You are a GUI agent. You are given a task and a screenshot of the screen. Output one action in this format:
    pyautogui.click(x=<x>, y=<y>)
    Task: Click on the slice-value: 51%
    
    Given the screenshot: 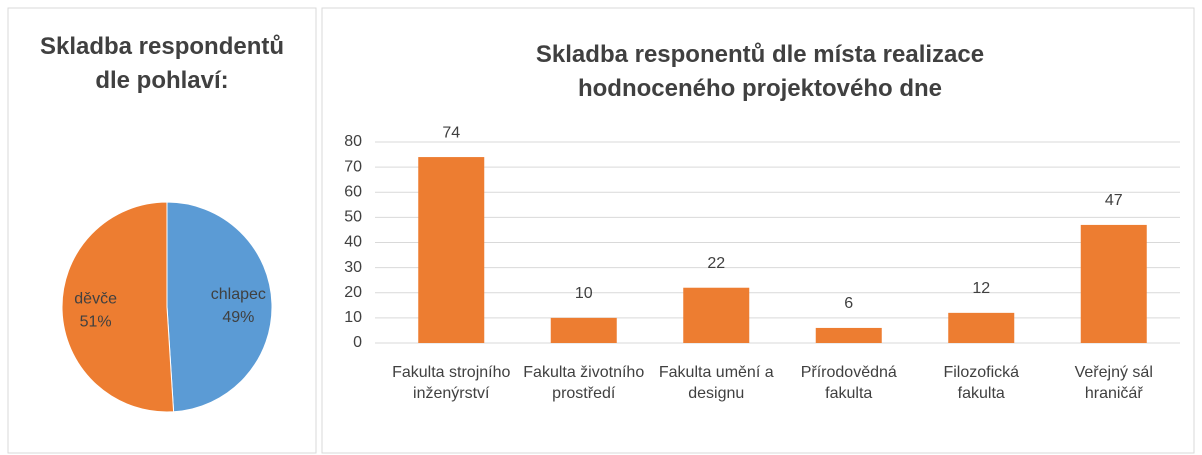 What is the action you would take?
    pyautogui.click(x=96, y=321)
    